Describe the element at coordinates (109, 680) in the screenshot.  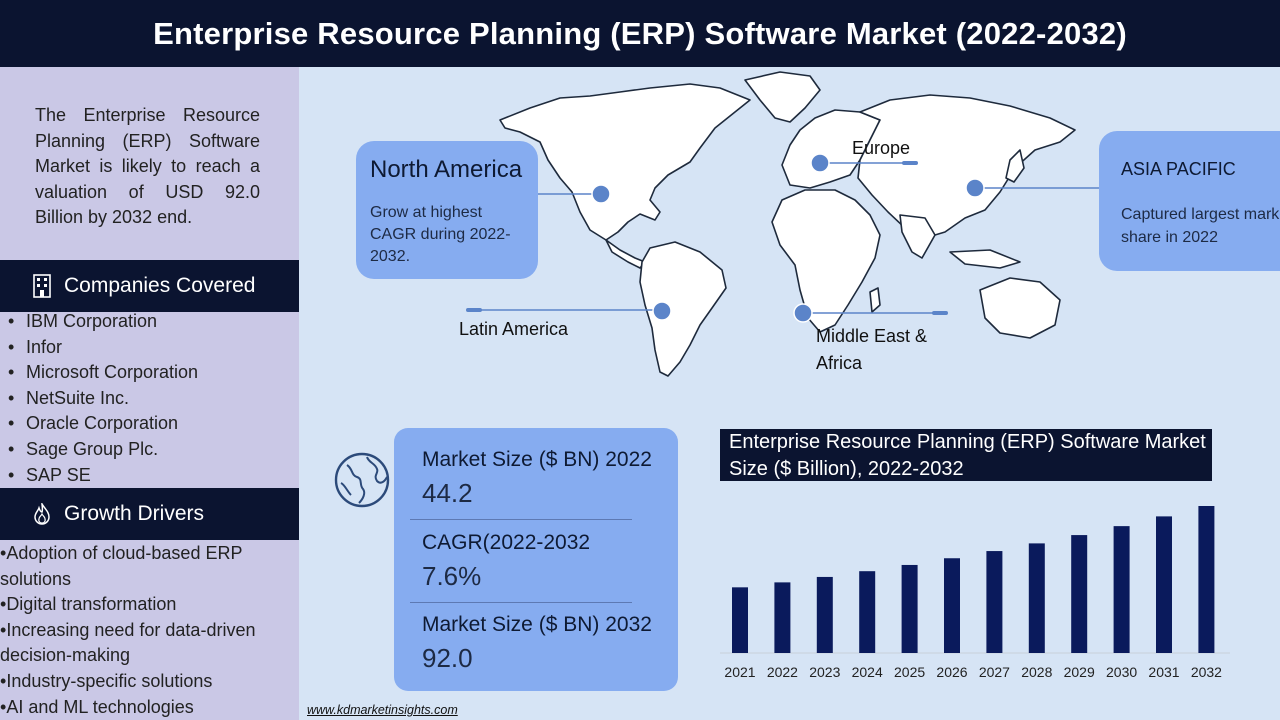
I see `driver-text: Industry-specific solutions` at that location.